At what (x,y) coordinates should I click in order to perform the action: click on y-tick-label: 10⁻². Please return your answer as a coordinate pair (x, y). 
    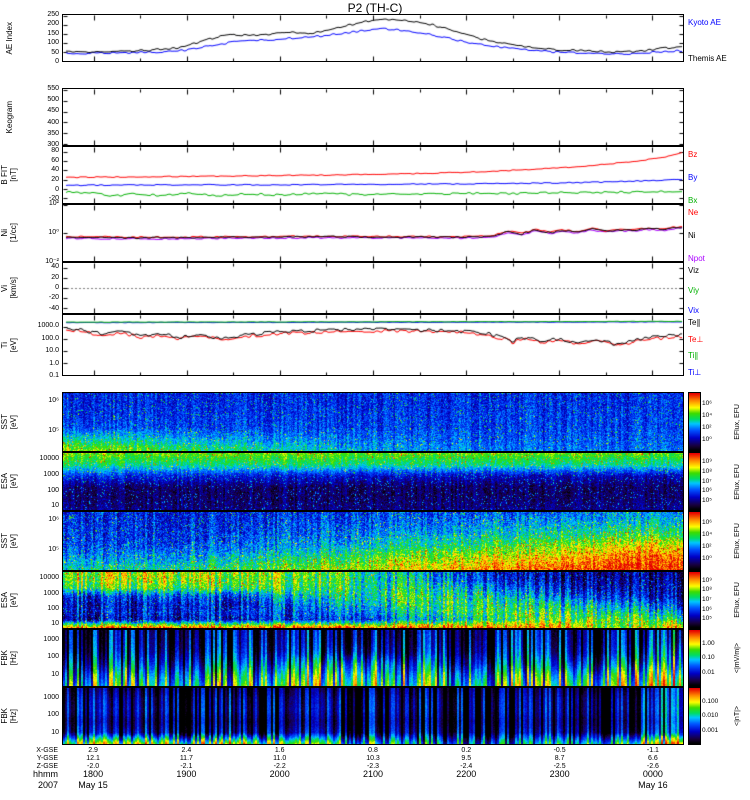
    Looking at the image, I should click on (52, 261).